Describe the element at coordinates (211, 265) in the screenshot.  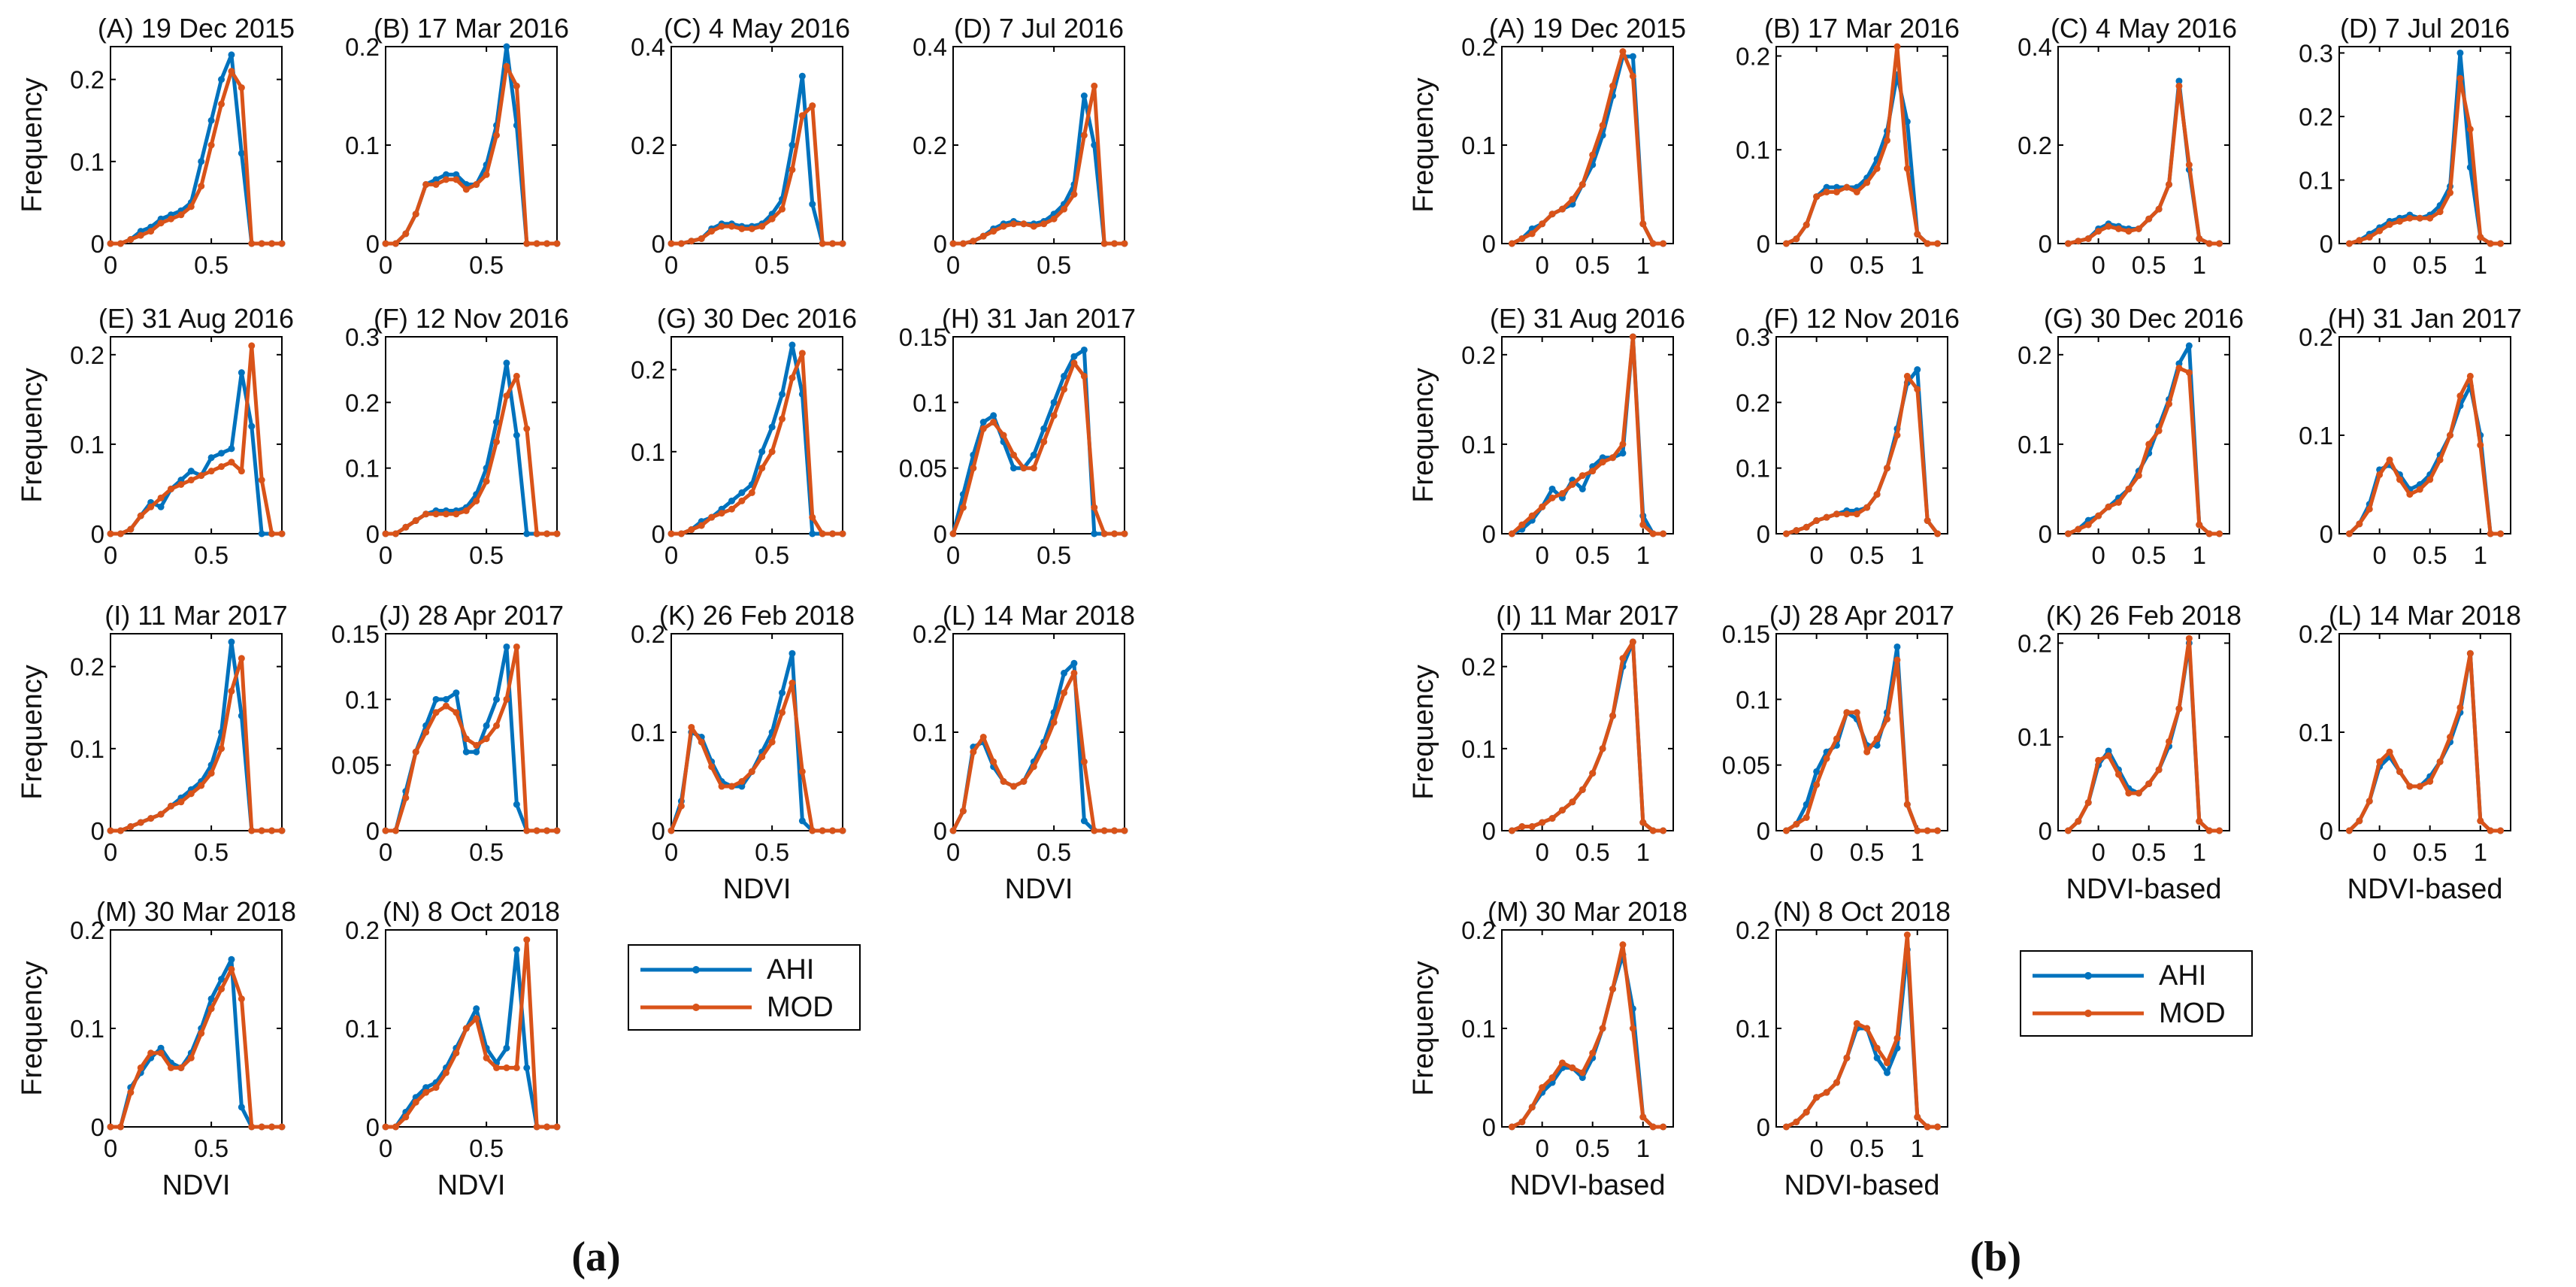
I see `plot-a-a-xtick-label: 0.5` at that location.